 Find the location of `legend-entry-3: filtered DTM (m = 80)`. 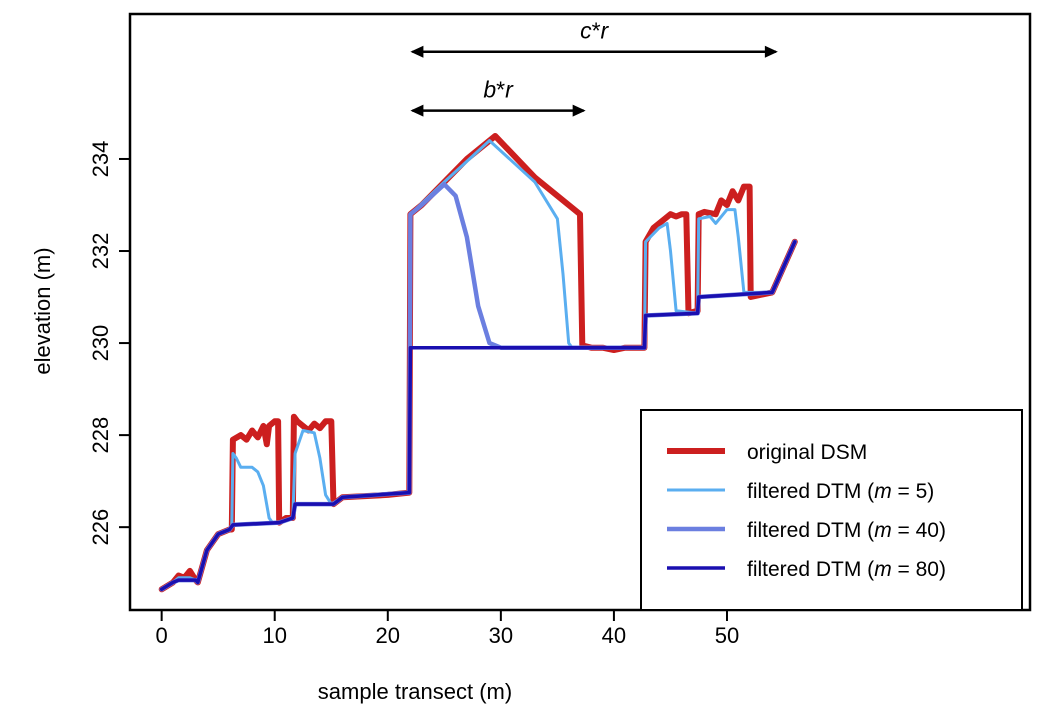

legend-entry-3: filtered DTM (m = 80) is located at coordinates (846, 569).